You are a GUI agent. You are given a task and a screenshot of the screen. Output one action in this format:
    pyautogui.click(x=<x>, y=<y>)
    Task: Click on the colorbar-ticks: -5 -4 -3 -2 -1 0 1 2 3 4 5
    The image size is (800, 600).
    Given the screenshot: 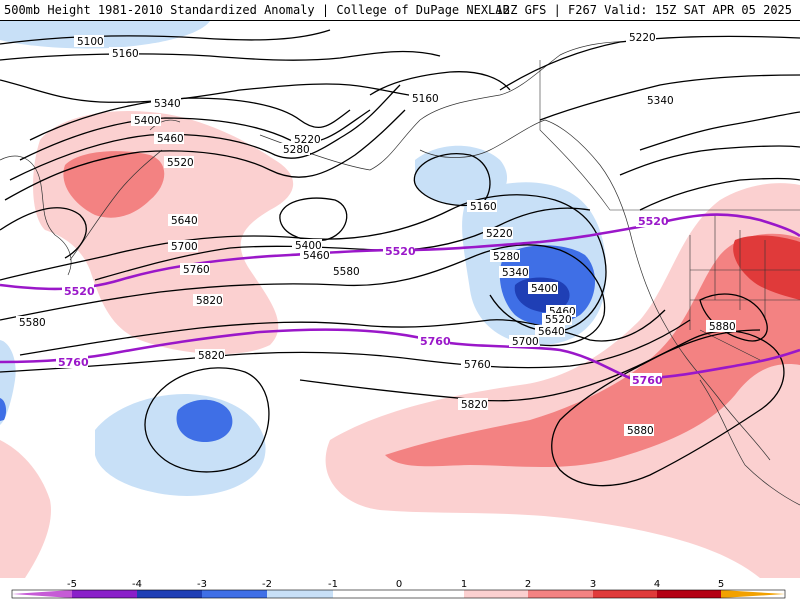 What is the action you would take?
    pyautogui.click(x=395, y=584)
    